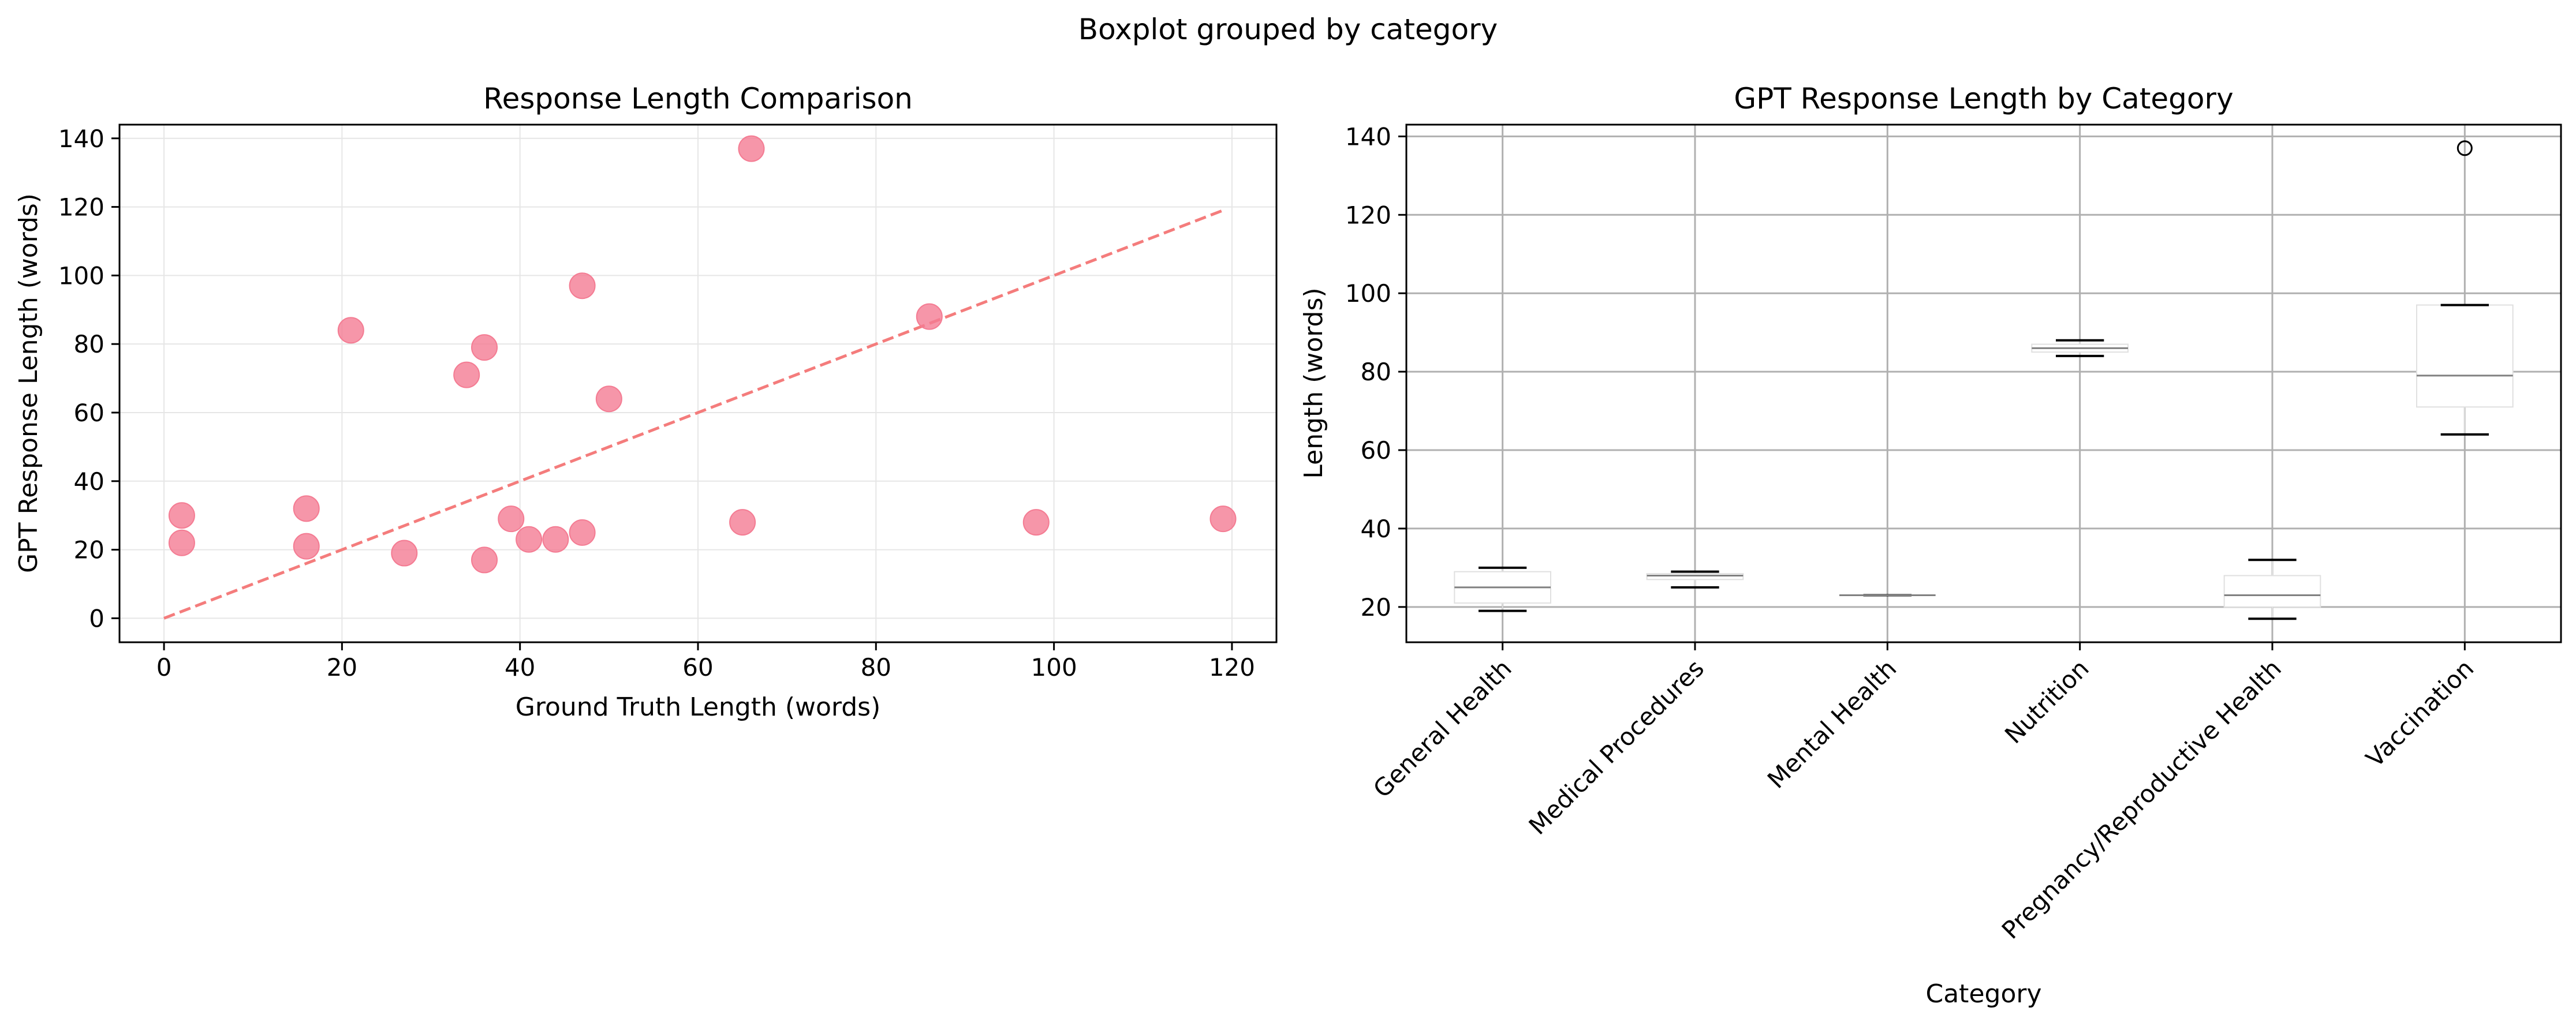 Image resolution: width=2576 pixels, height=1026 pixels. What do you see at coordinates (1984, 994) in the screenshot?
I see `boxplot-x-axis-label: Category` at bounding box center [1984, 994].